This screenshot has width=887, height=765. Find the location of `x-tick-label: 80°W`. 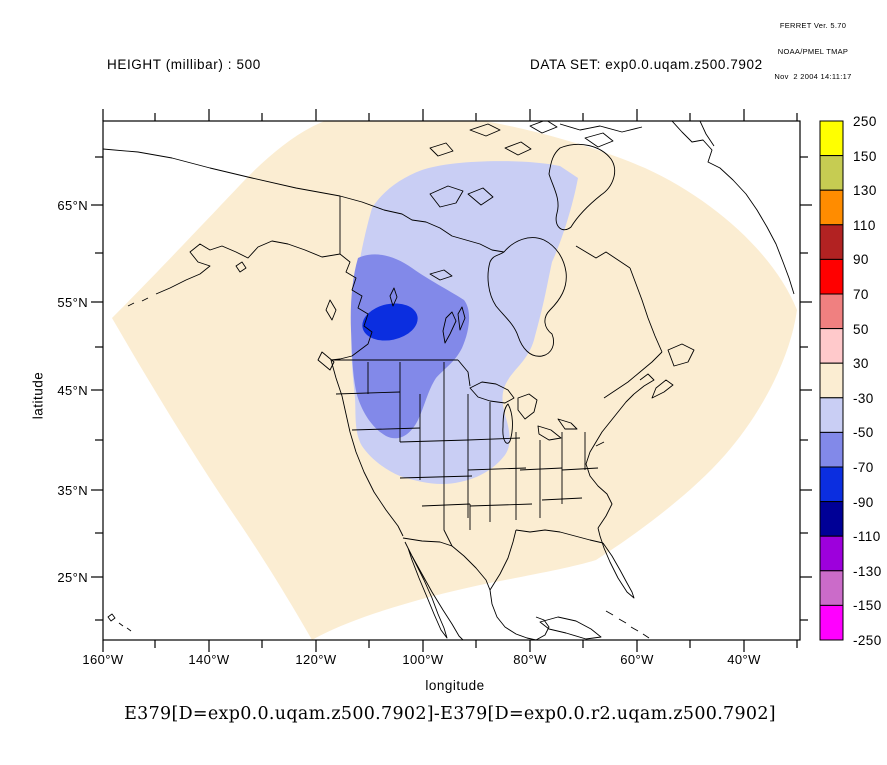

x-tick-label: 80°W is located at coordinates (530, 659).